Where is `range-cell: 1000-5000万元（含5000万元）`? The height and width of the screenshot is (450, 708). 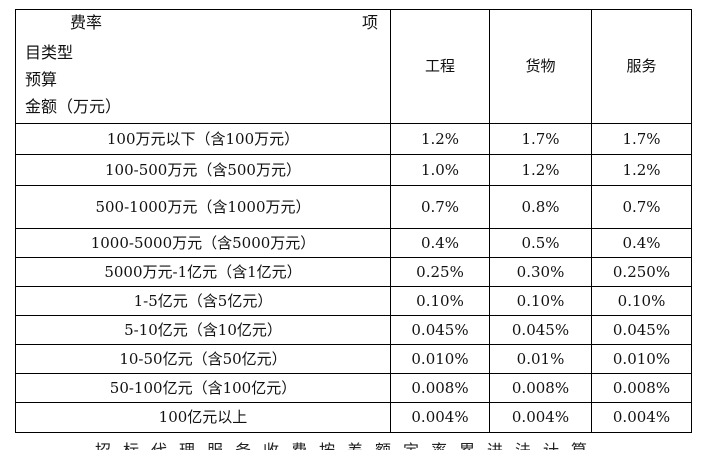
range-cell: 1000-5000万元（含5000万元） is located at coordinates (203, 243).